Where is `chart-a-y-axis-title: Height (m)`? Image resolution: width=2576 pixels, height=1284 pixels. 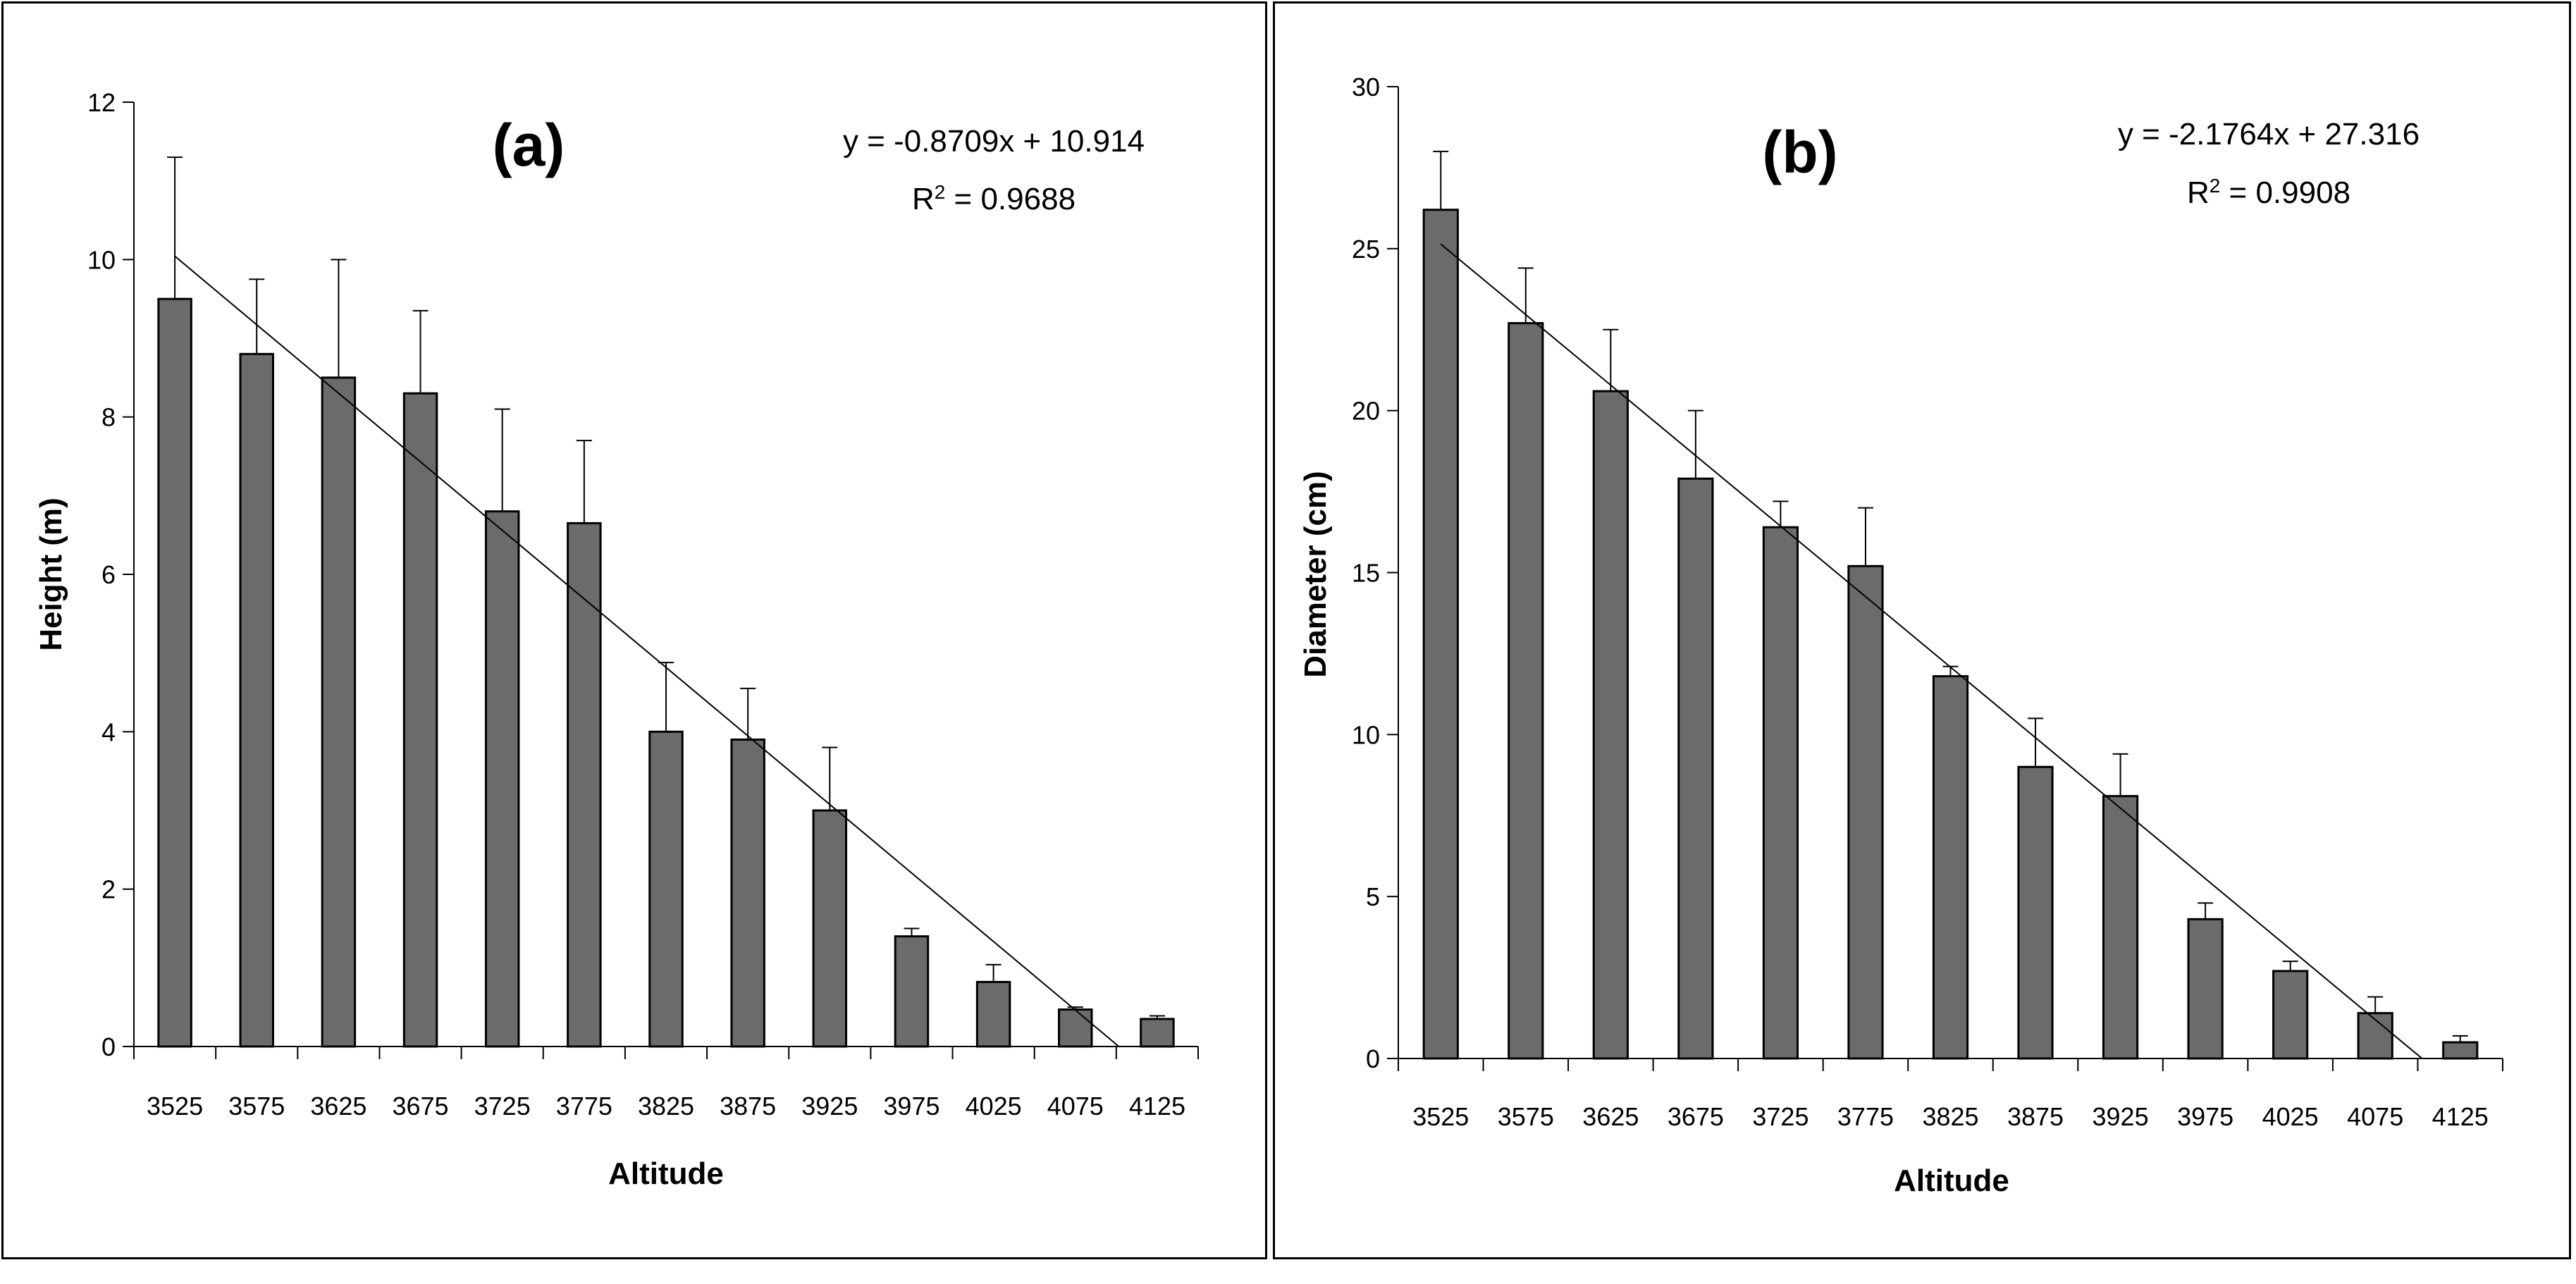 chart-a-y-axis-title: Height (m) is located at coordinates (51, 574).